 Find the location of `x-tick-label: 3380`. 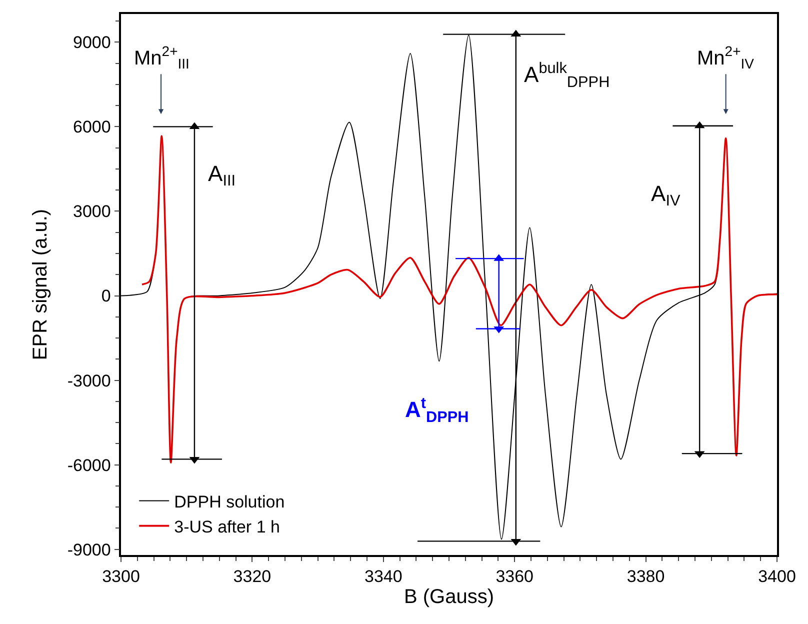

x-tick-label: 3380 is located at coordinates (645, 576).